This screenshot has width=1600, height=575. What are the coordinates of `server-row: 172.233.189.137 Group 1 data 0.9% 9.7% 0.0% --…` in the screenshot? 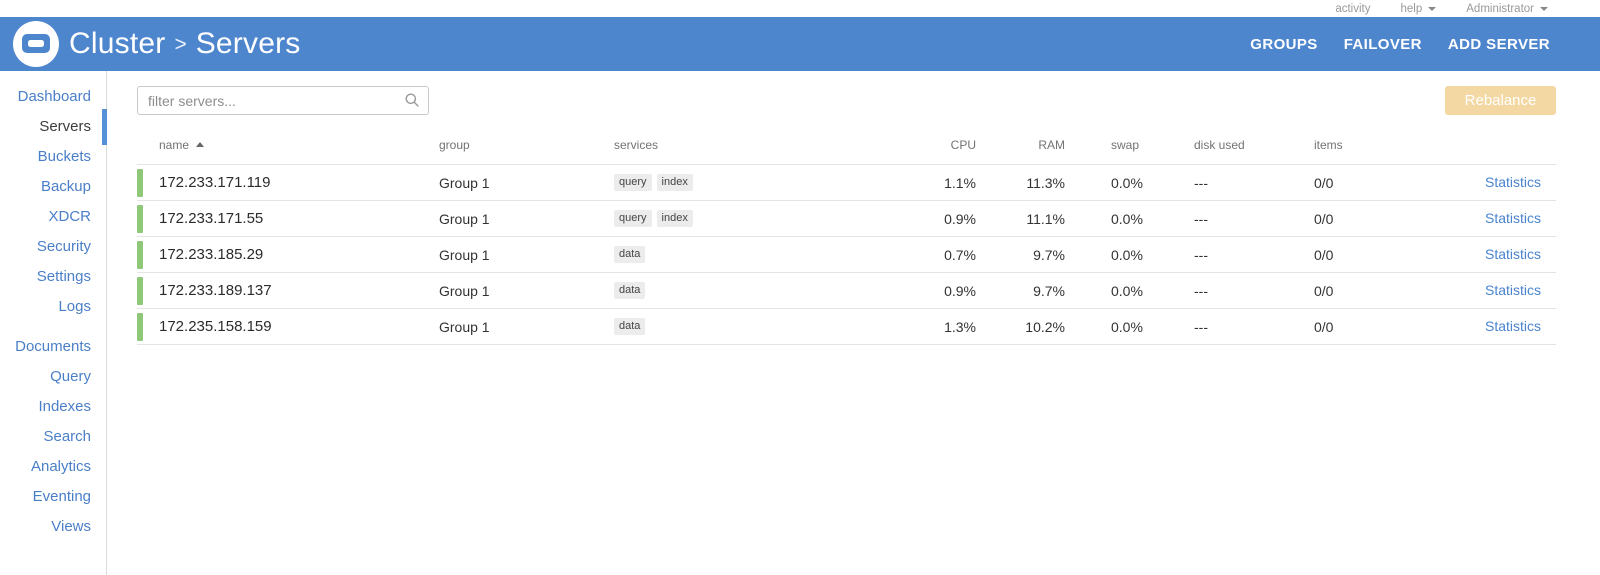 It's located at (846, 291).